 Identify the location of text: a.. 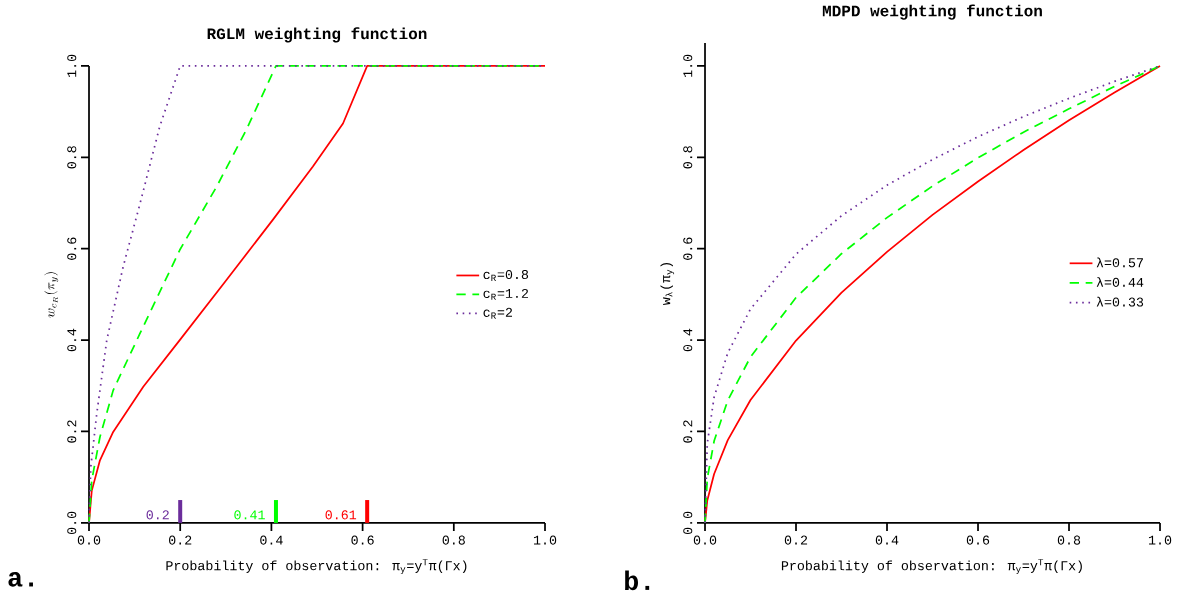
(20, 579).